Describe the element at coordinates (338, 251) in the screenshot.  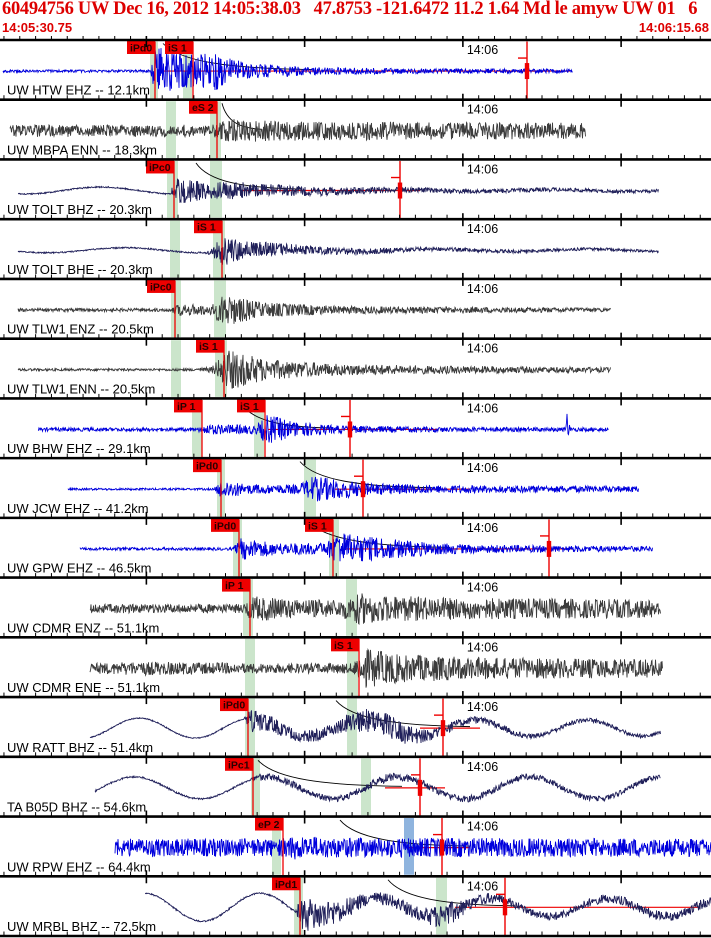
I see `waveform-TOLT-E` at that location.